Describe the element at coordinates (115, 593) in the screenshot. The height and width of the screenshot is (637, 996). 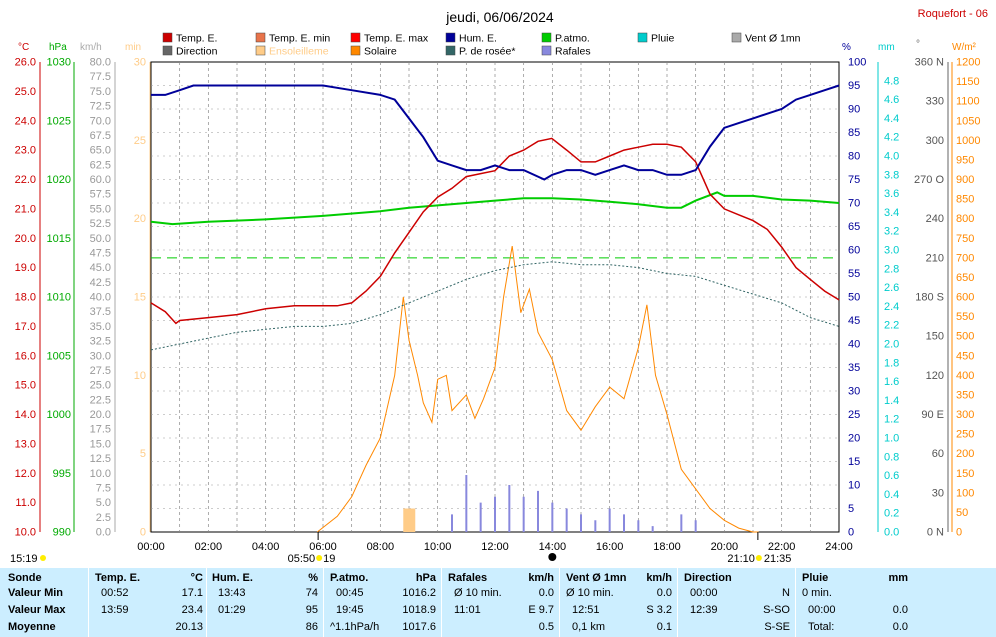
I see `stats-temp-min-time: 00:52` at that location.